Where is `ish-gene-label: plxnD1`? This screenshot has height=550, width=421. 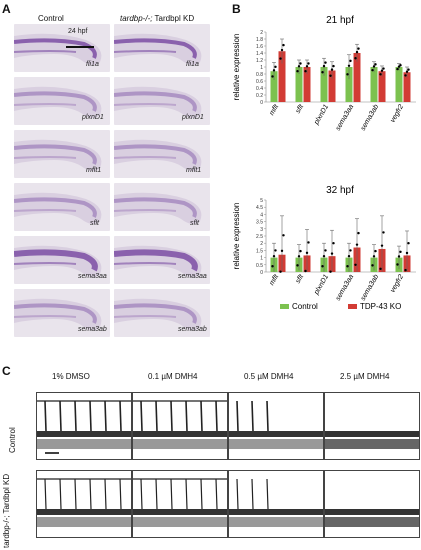
ish-gene-label: plxnD1 is located at coordinates (93, 117).